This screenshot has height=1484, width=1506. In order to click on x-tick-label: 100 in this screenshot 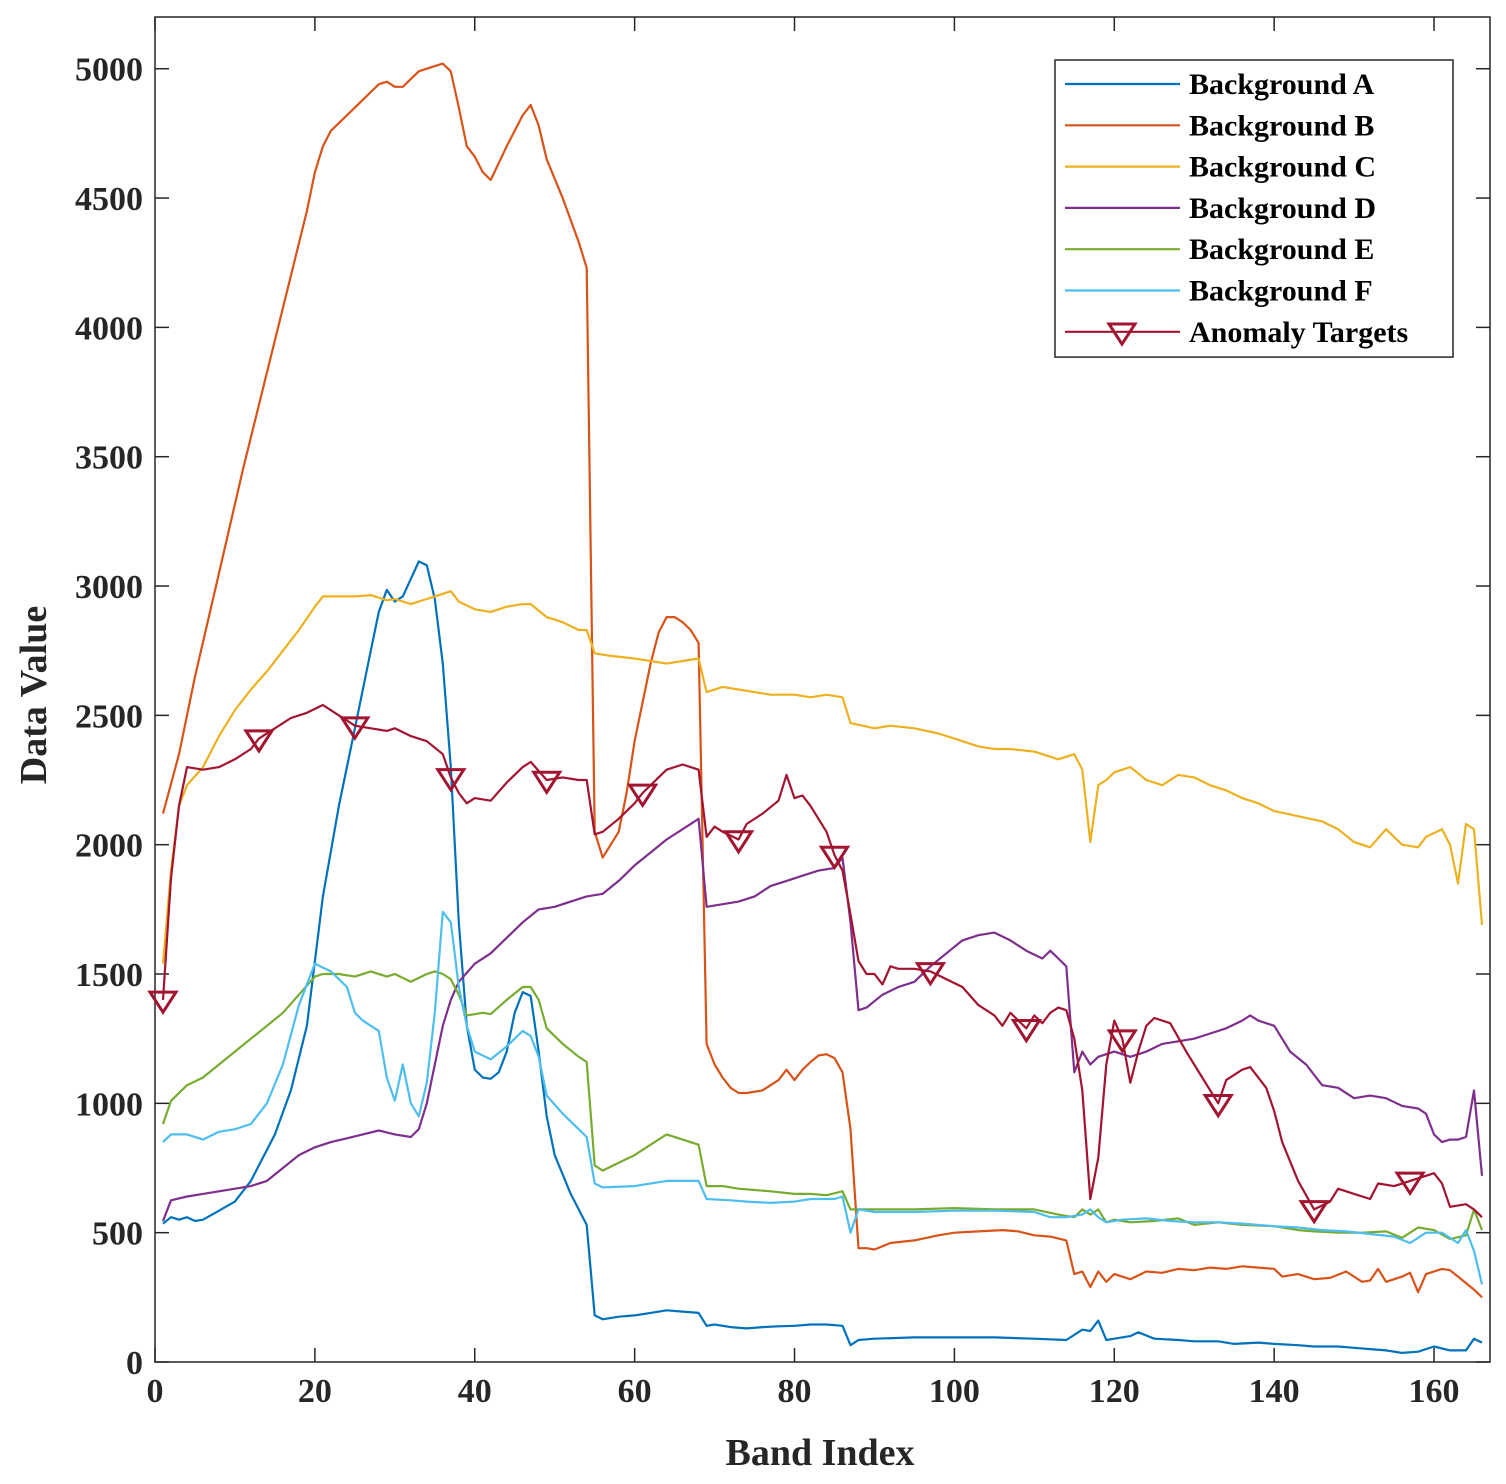, I will do `click(954, 1391)`.